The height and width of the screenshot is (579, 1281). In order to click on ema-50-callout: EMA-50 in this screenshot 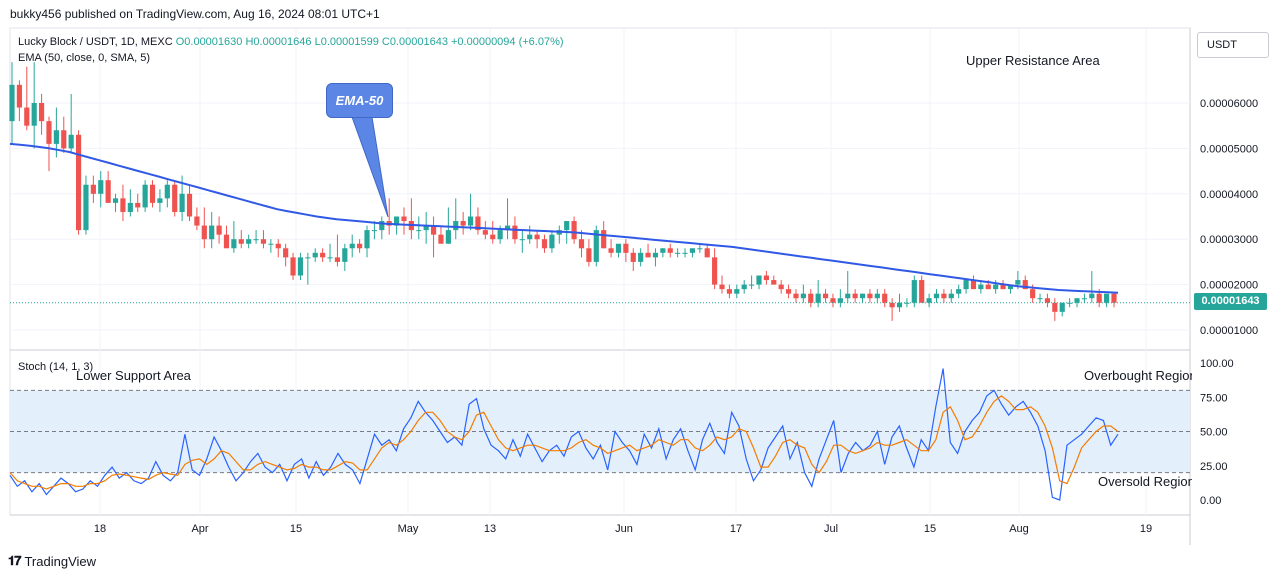, I will do `click(359, 100)`.